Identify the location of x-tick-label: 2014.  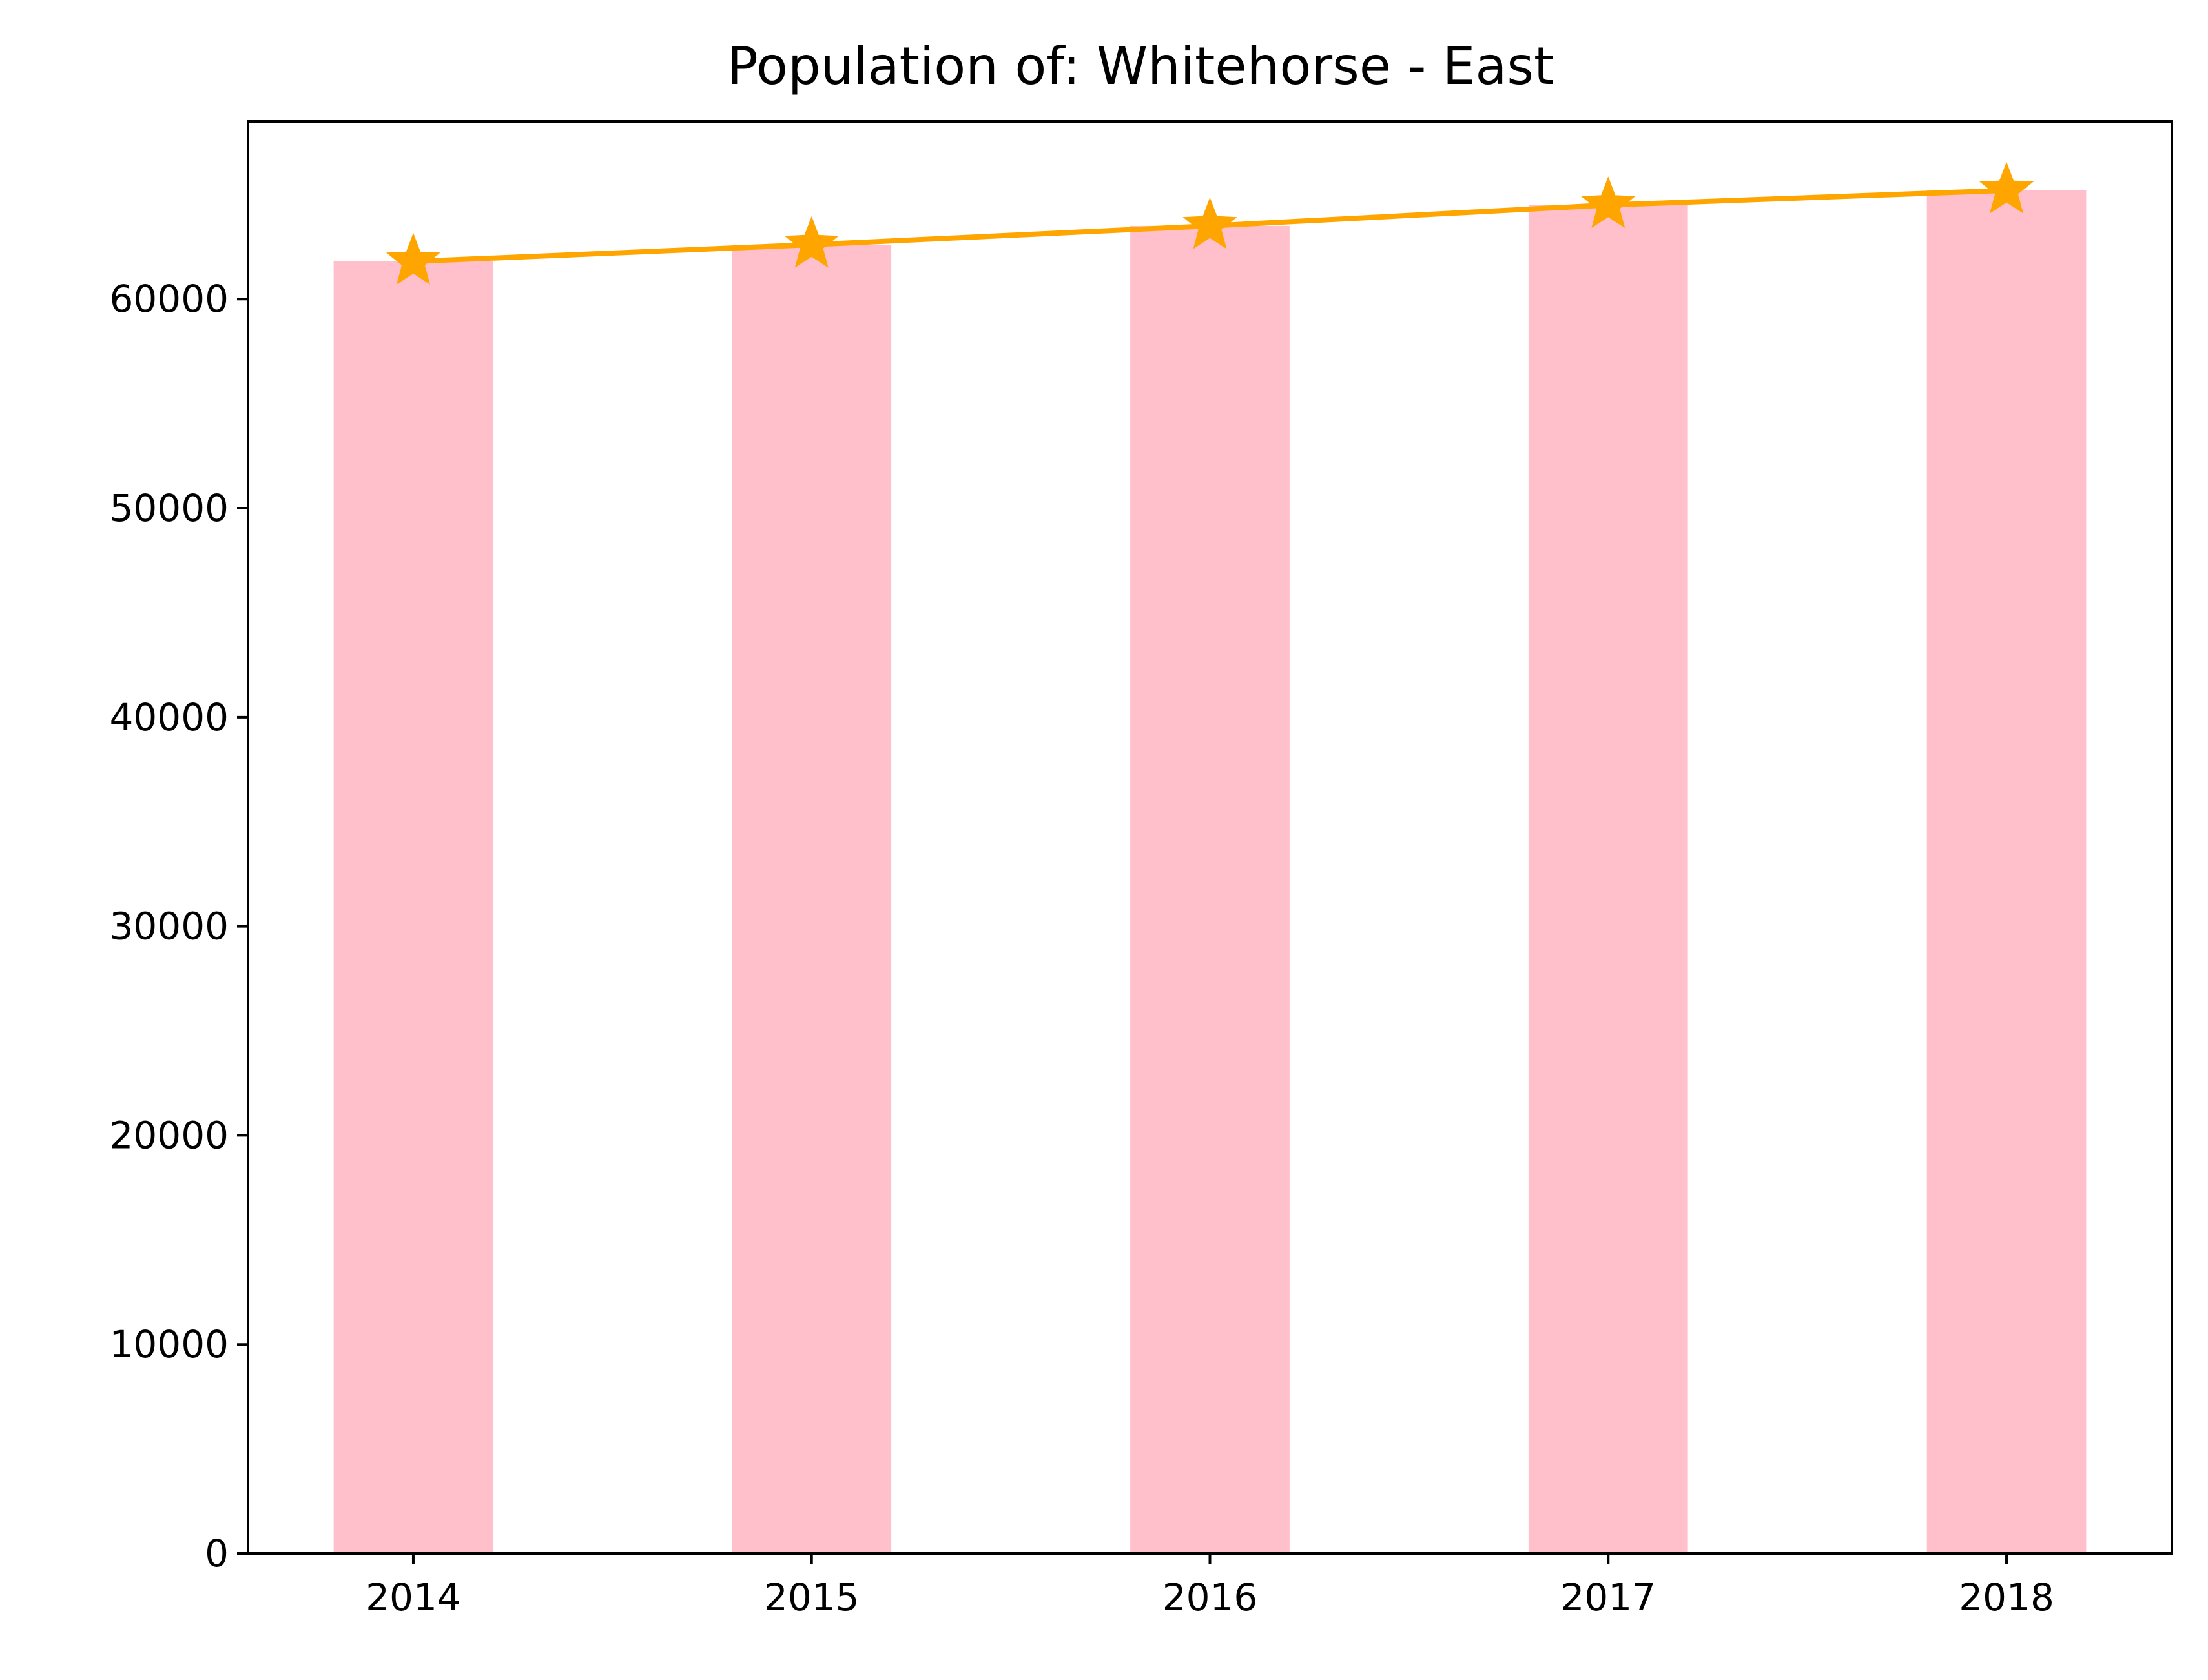
(413, 1597).